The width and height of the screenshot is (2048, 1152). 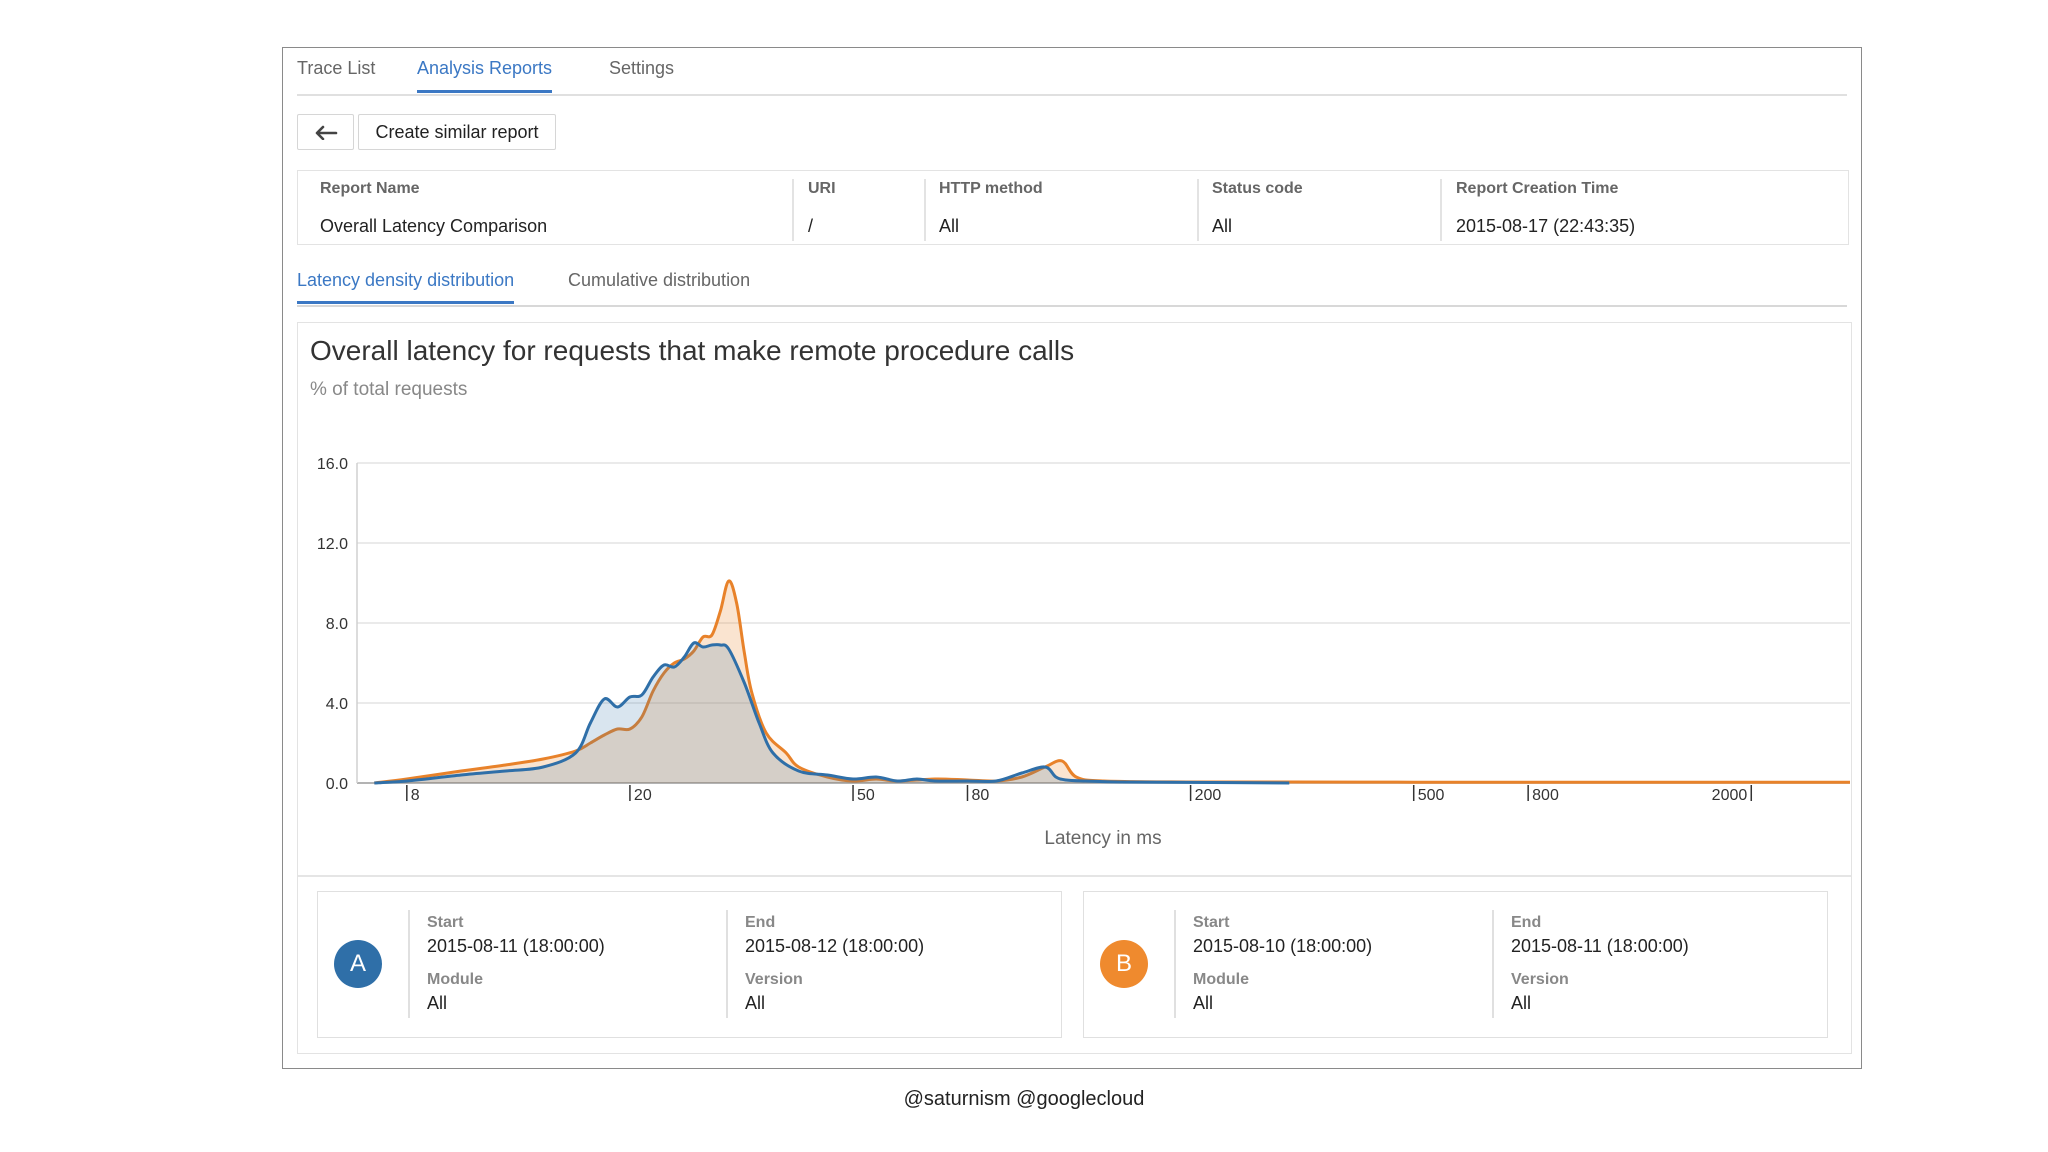 What do you see at coordinates (980, 795) in the screenshot?
I see `x-tick-label: 80` at bounding box center [980, 795].